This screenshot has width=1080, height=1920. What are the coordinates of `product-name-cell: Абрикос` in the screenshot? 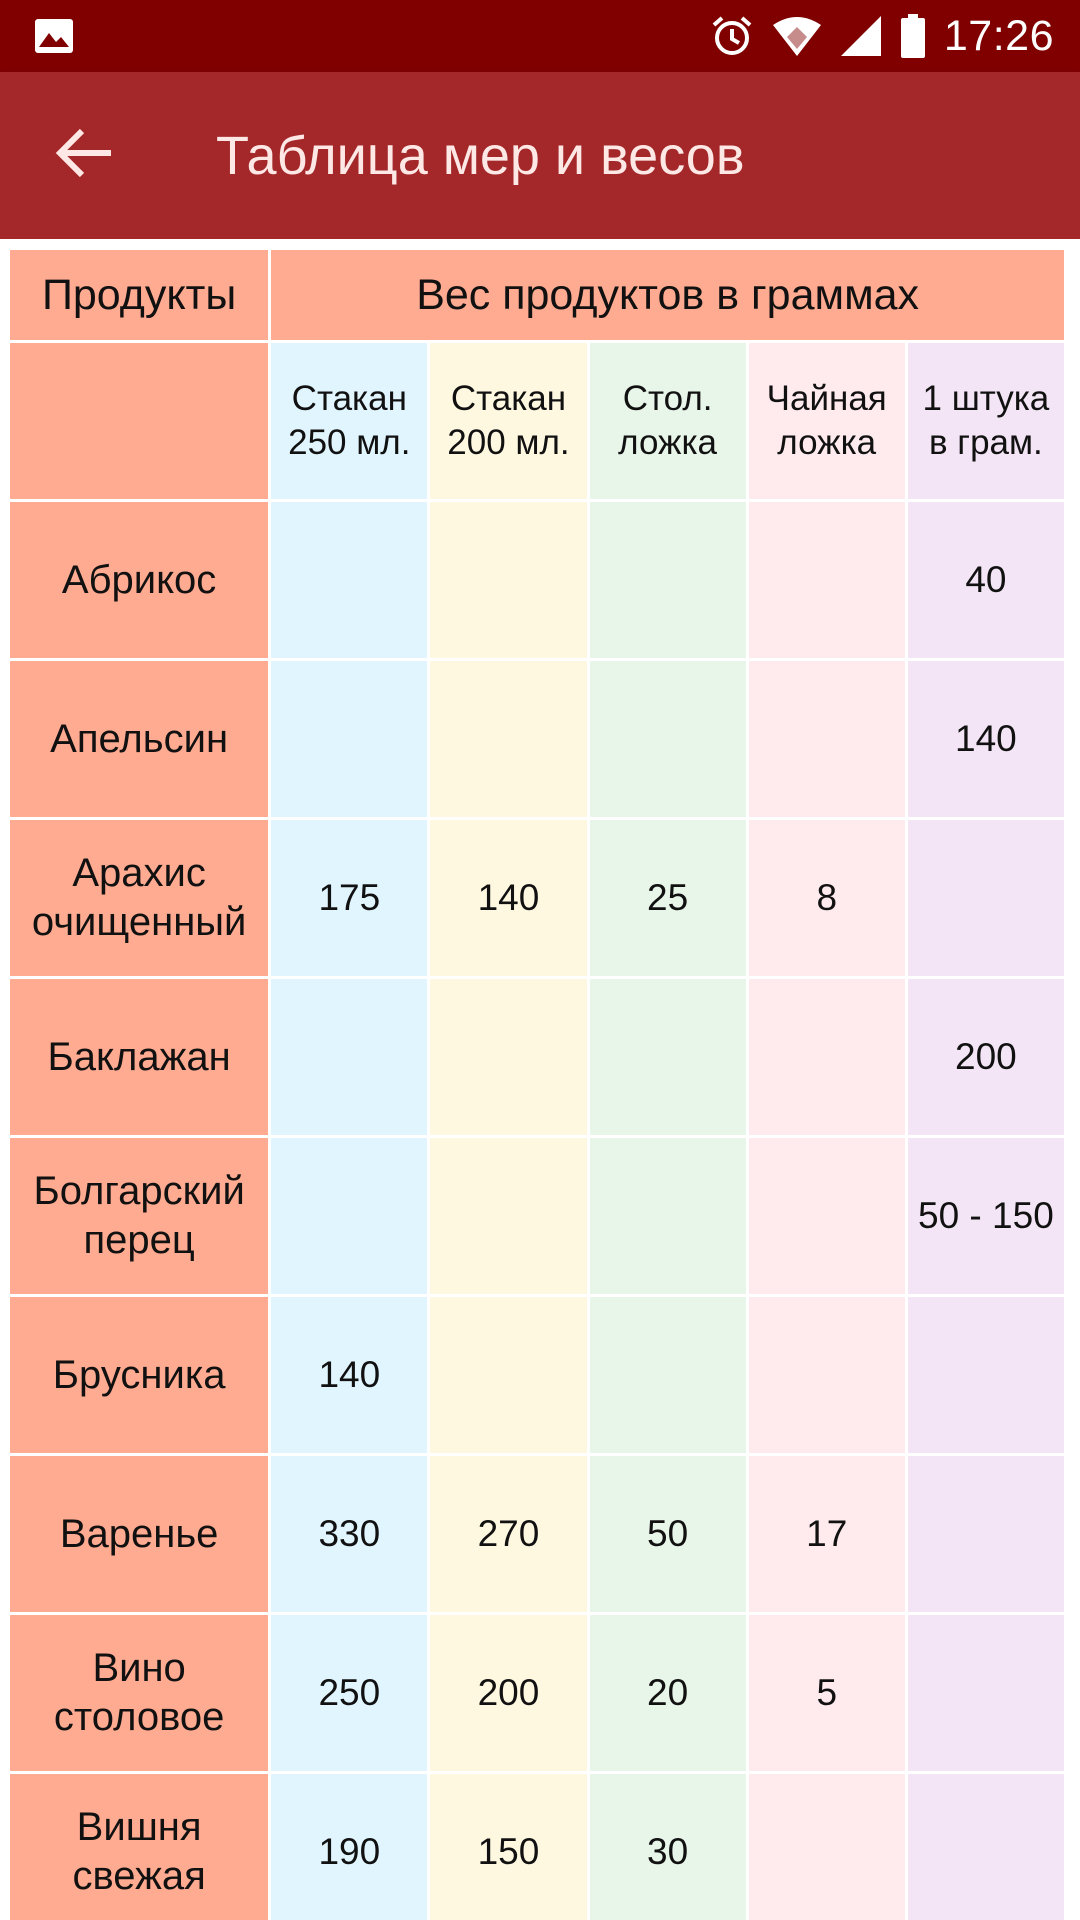 It's located at (141, 581).